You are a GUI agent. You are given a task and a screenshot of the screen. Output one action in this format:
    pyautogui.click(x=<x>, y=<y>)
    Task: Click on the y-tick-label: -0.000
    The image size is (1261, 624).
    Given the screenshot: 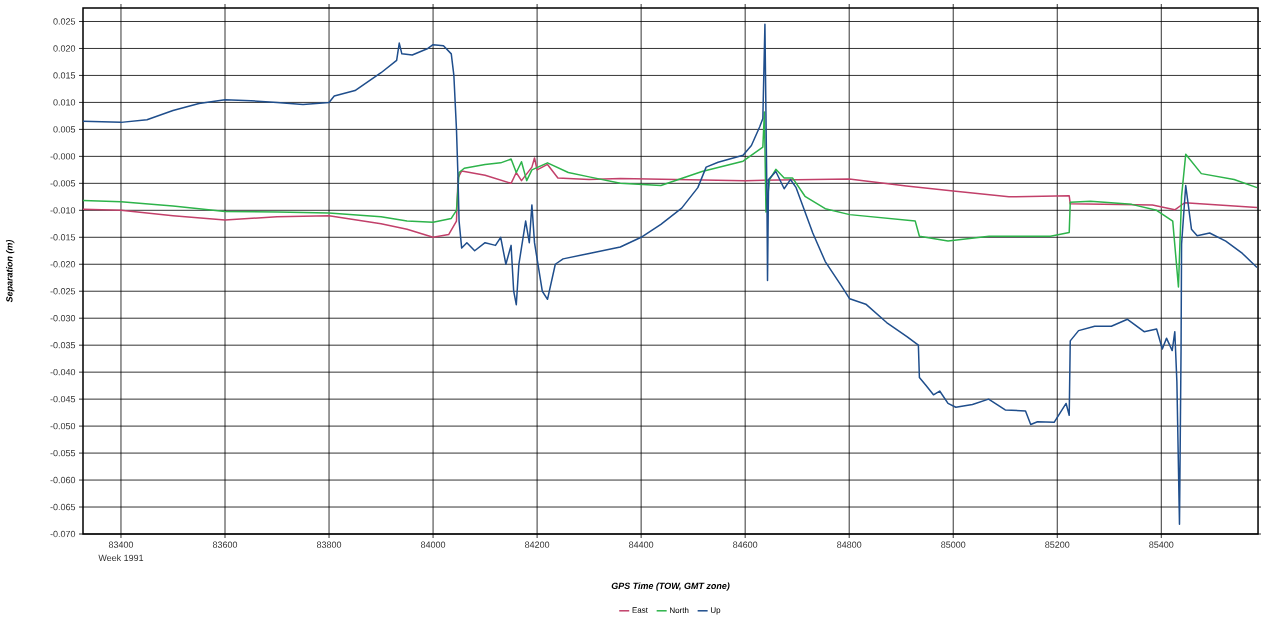 What is the action you would take?
    pyautogui.click(x=63, y=156)
    